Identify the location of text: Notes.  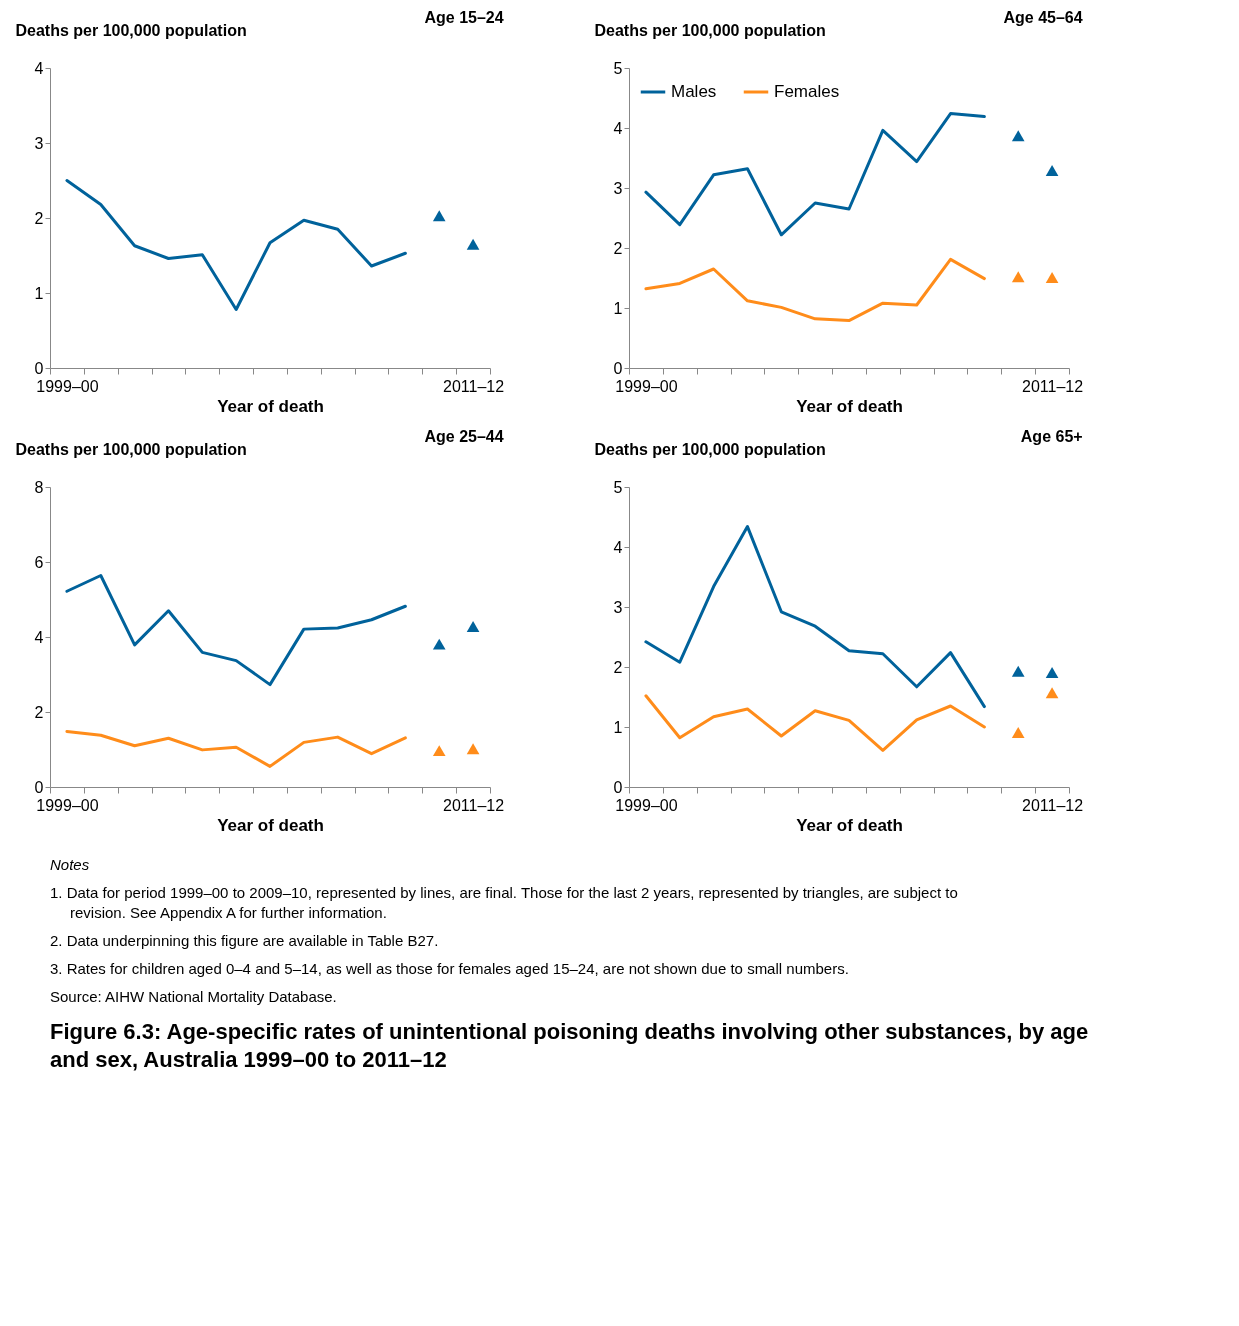
(70, 864).